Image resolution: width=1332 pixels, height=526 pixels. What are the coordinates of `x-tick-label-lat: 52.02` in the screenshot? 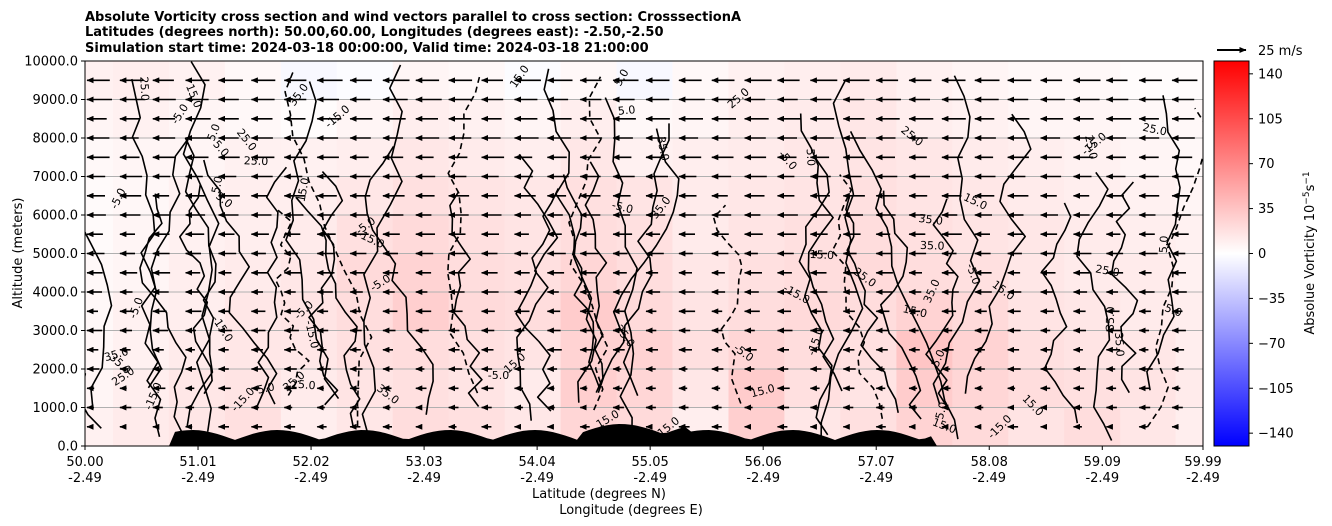 It's located at (310, 462).